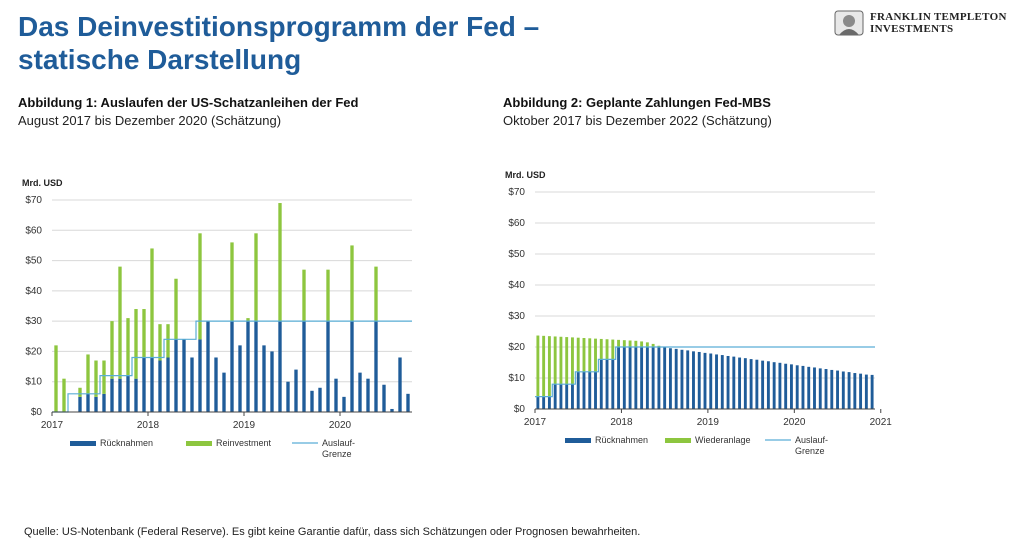 The height and width of the screenshot is (552, 1024). I want to click on fig1-y-tick-label: $50, so click(33, 261).